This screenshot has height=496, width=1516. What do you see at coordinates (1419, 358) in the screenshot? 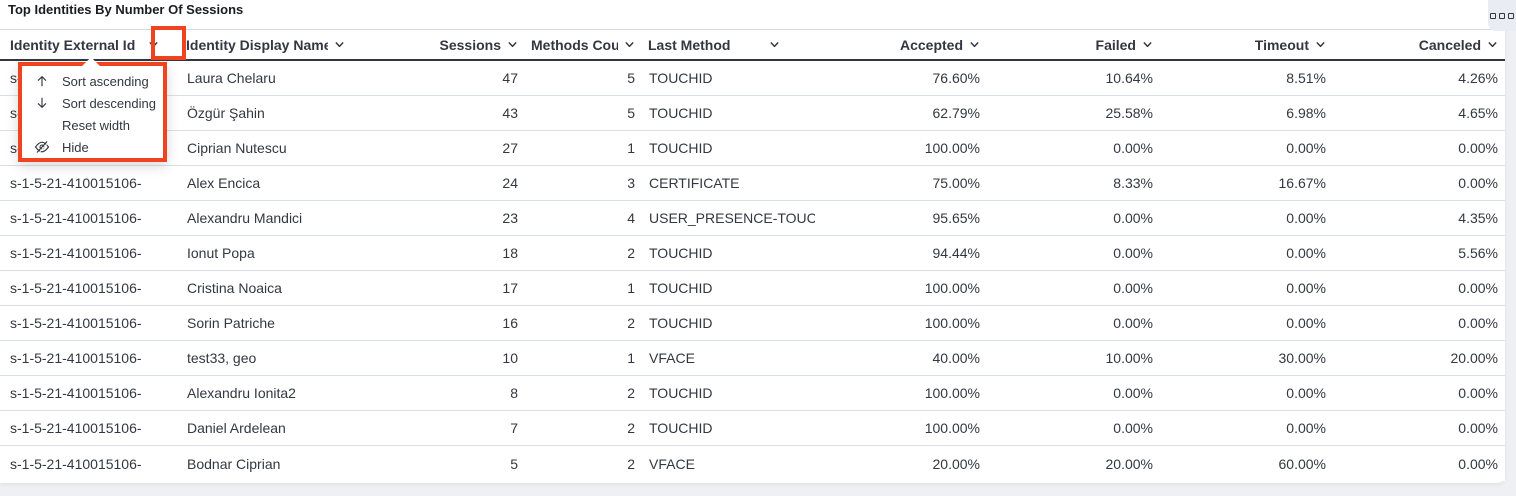
I see `cell-canceled: 20.00%` at bounding box center [1419, 358].